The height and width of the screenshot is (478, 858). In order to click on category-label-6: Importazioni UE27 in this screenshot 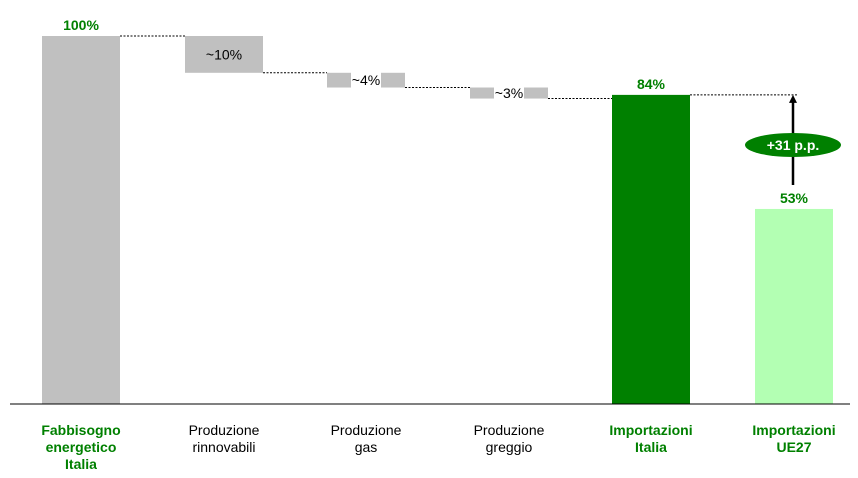, I will do `click(793, 438)`.